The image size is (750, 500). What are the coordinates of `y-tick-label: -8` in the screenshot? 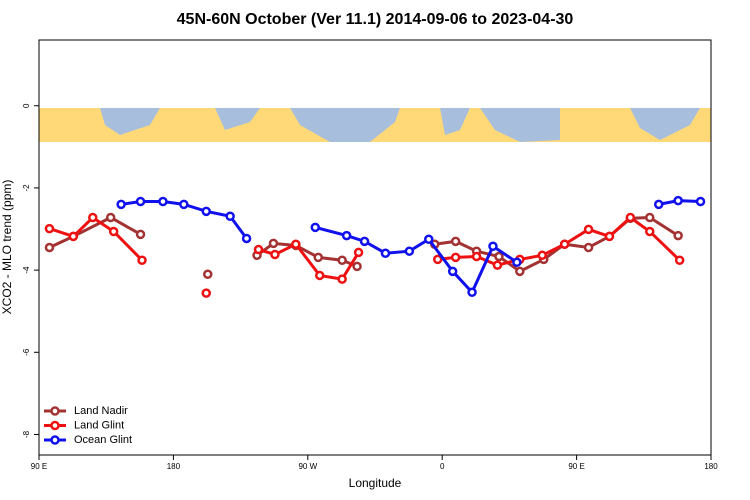 It's located at (26, 434).